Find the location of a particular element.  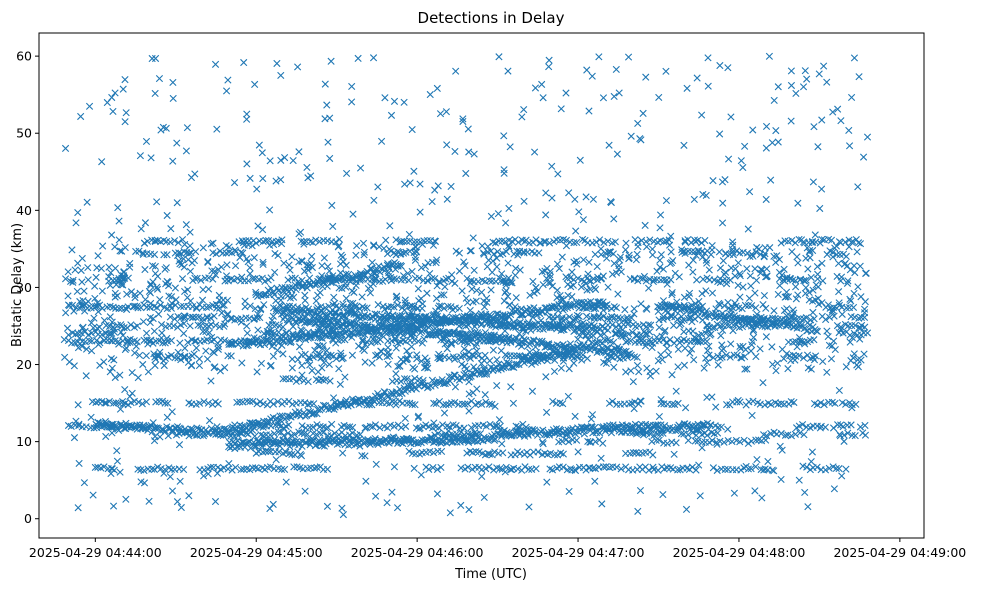

chart-title: Detections in Delay is located at coordinates (491, 18).